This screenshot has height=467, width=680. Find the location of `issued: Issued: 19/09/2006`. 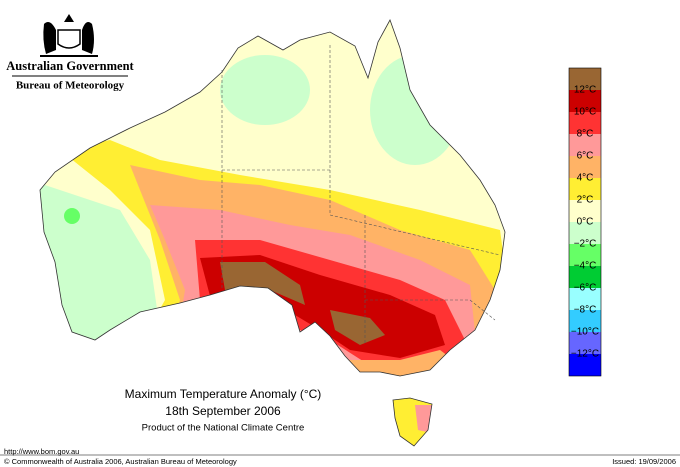

issued: Issued: 19/09/2006 is located at coordinates (644, 461).